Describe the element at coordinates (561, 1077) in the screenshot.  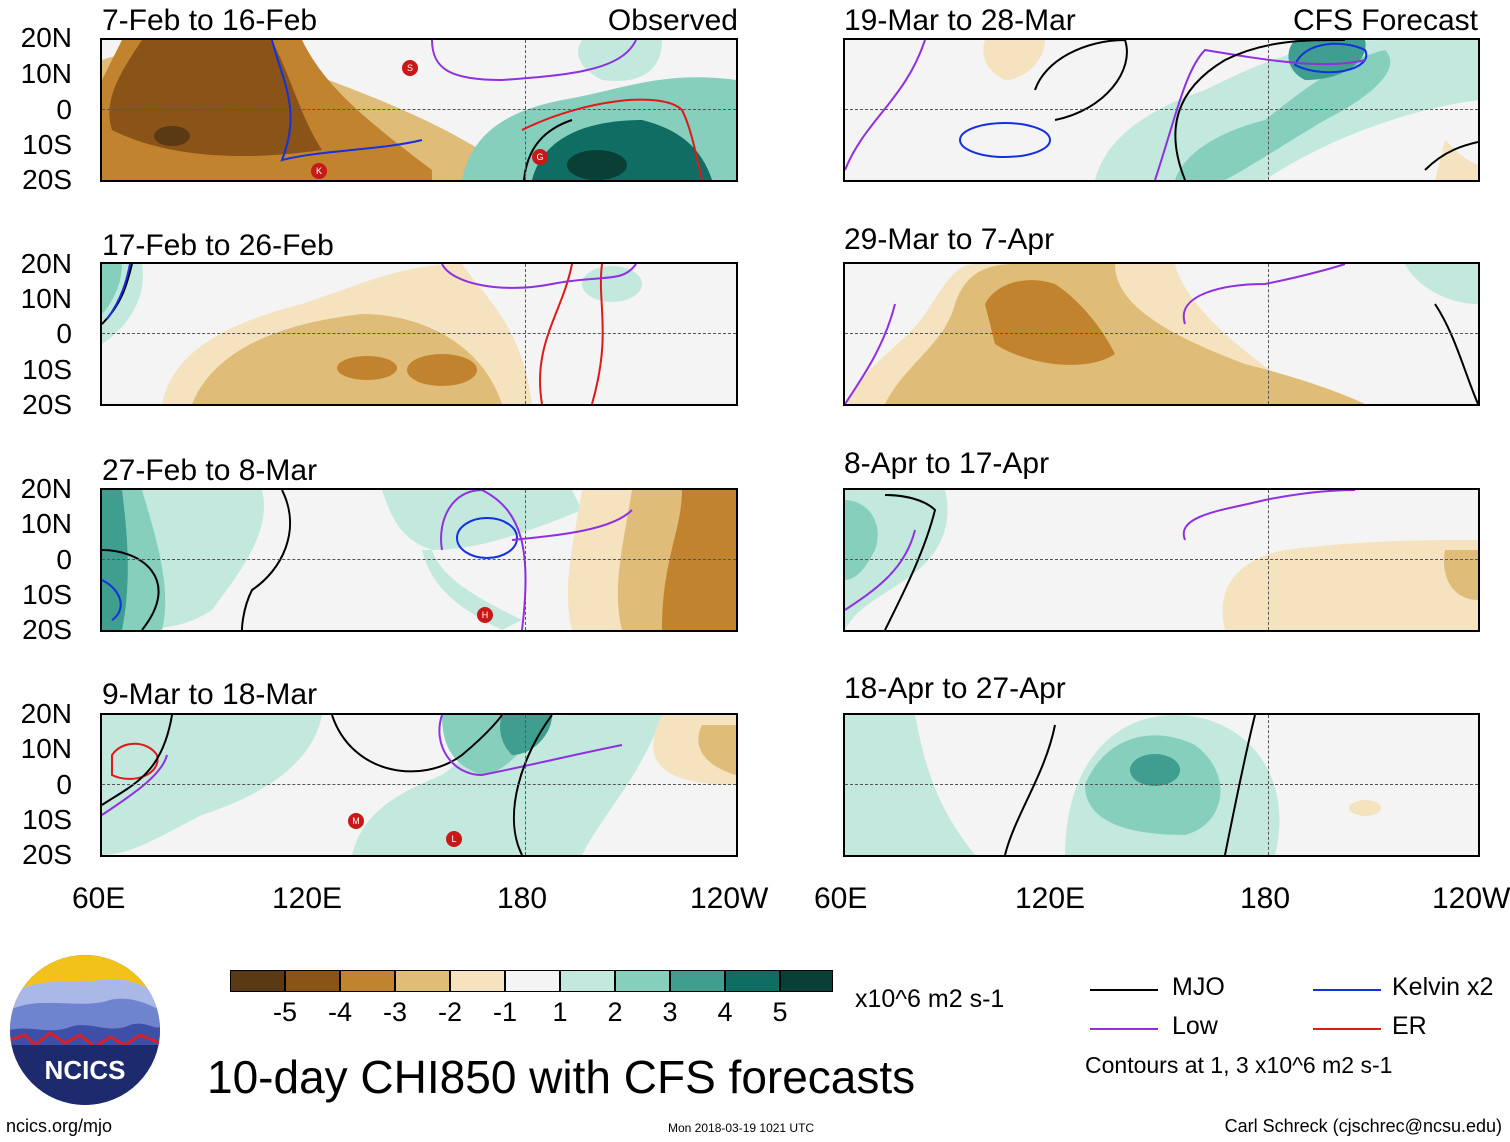
I see `main-title: 10-day CHI850 with CFS forecasts` at that location.